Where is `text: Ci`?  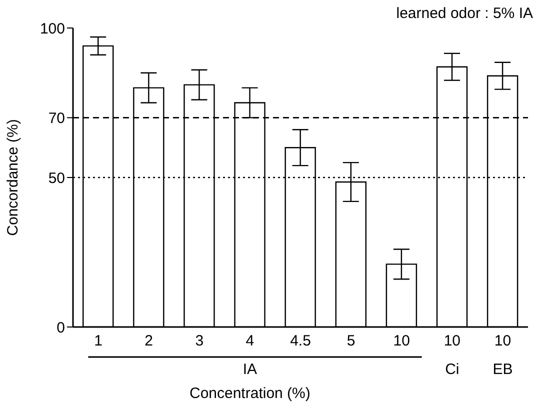 text: Ci is located at coordinates (452, 369).